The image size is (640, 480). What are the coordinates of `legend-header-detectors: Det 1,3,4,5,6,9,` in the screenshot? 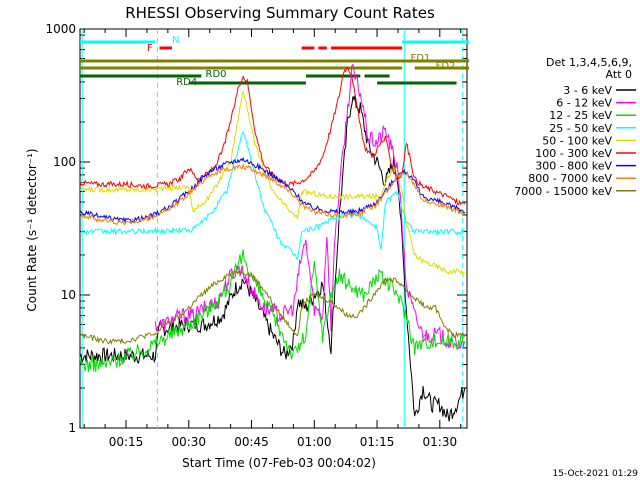 It's located at (589, 62).